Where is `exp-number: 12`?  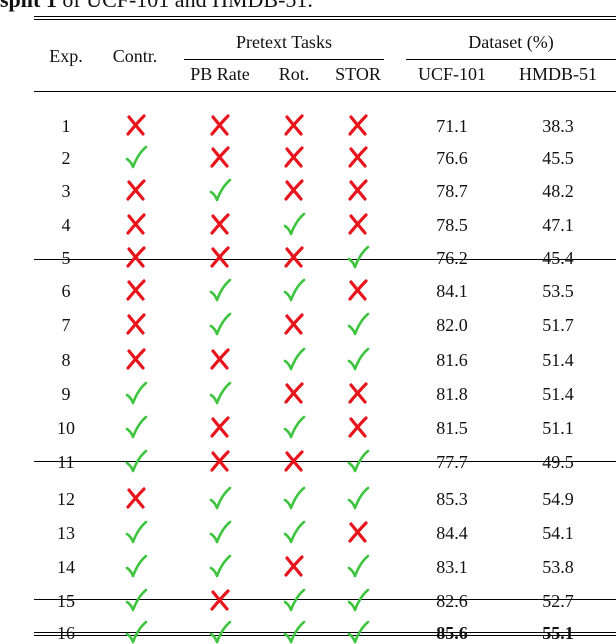 exp-number: 12 is located at coordinates (66, 499).